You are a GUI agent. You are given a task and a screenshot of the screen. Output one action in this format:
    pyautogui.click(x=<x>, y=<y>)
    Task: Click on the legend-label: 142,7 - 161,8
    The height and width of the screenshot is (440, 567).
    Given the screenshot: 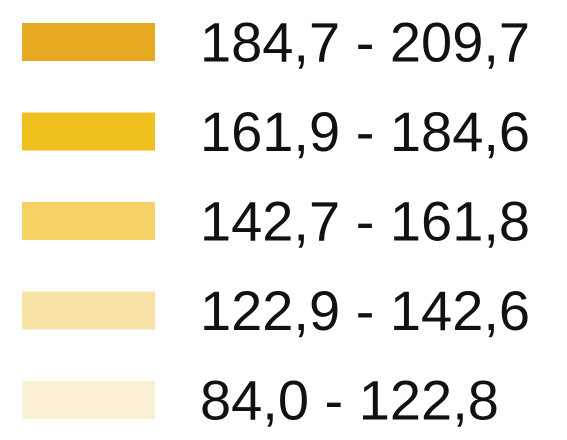 What is the action you would take?
    pyautogui.click(x=365, y=221)
    